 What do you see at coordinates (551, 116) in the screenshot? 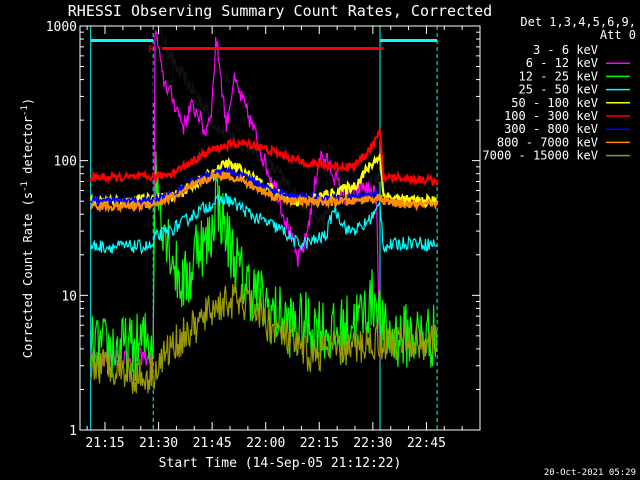
I see `legend-label: 100 - 300 keV` at bounding box center [551, 116].